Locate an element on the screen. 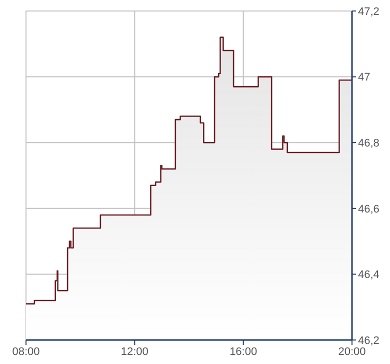 The width and height of the screenshot is (390, 364). y-tick-label: 46,4 is located at coordinates (369, 275).